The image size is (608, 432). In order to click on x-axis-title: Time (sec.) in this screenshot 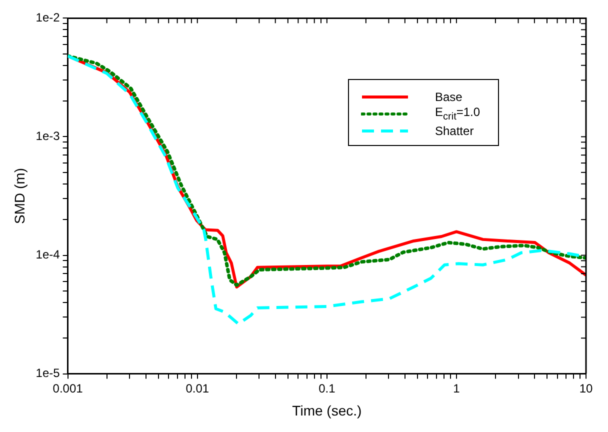, I will do `click(327, 410)`.